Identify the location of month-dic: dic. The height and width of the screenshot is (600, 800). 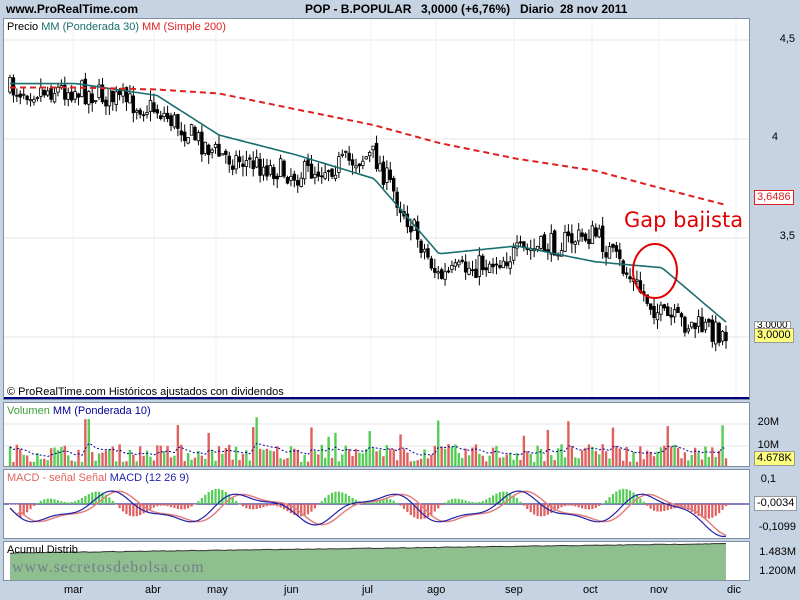
(734, 590).